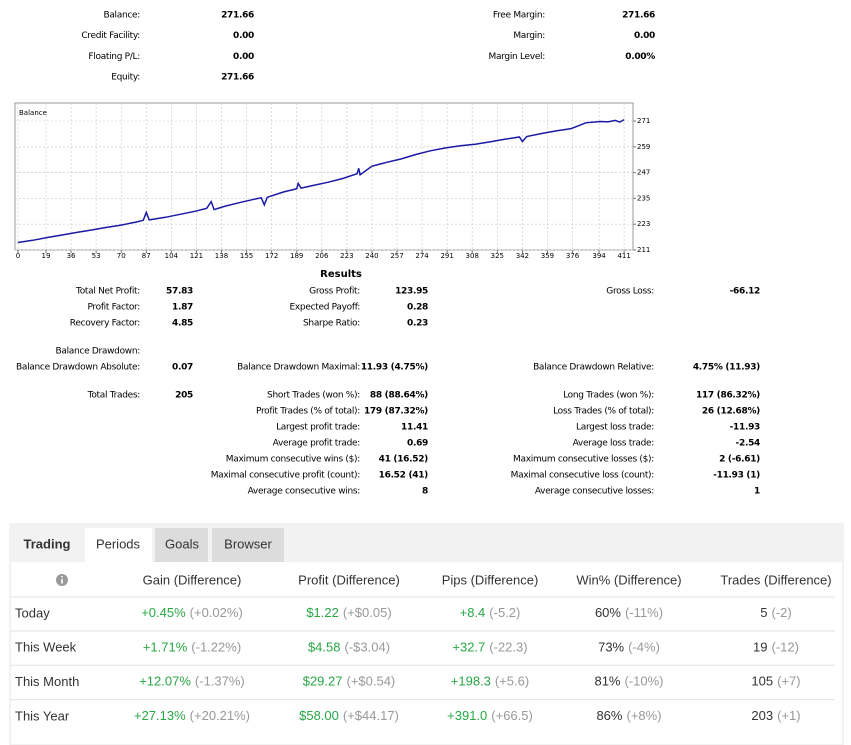  Describe the element at coordinates (293, 460) in the screenshot. I see `result-label: Maximum consecutive wins ($):` at that location.